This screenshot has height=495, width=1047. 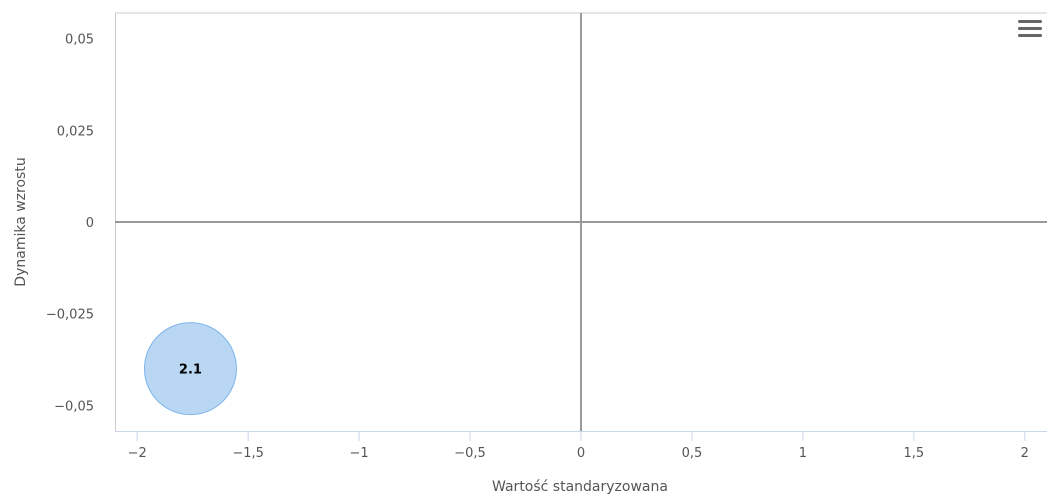 I want to click on y-tick-label: 0,05, so click(x=79, y=40).